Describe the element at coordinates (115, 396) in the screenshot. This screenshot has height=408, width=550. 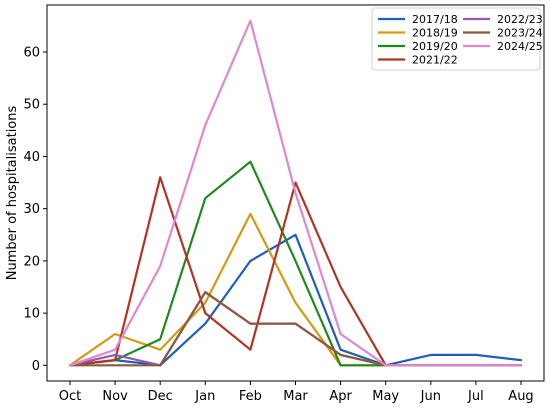
I see `x-tick-label: Nov` at that location.